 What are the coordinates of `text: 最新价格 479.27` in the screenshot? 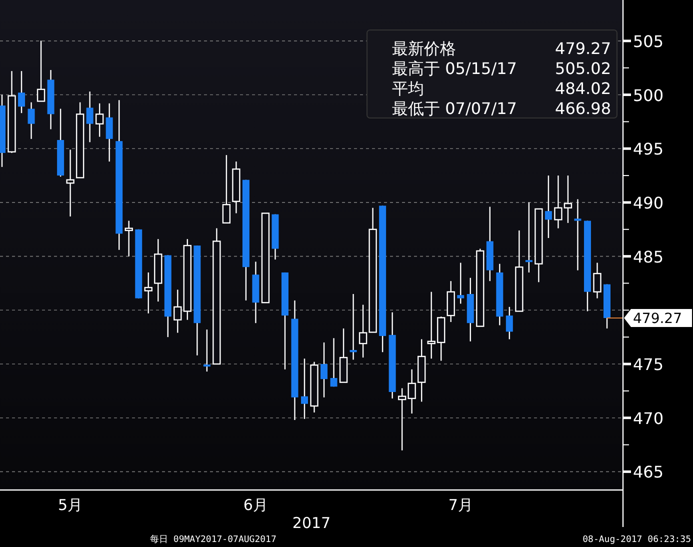 It's located at (501, 48).